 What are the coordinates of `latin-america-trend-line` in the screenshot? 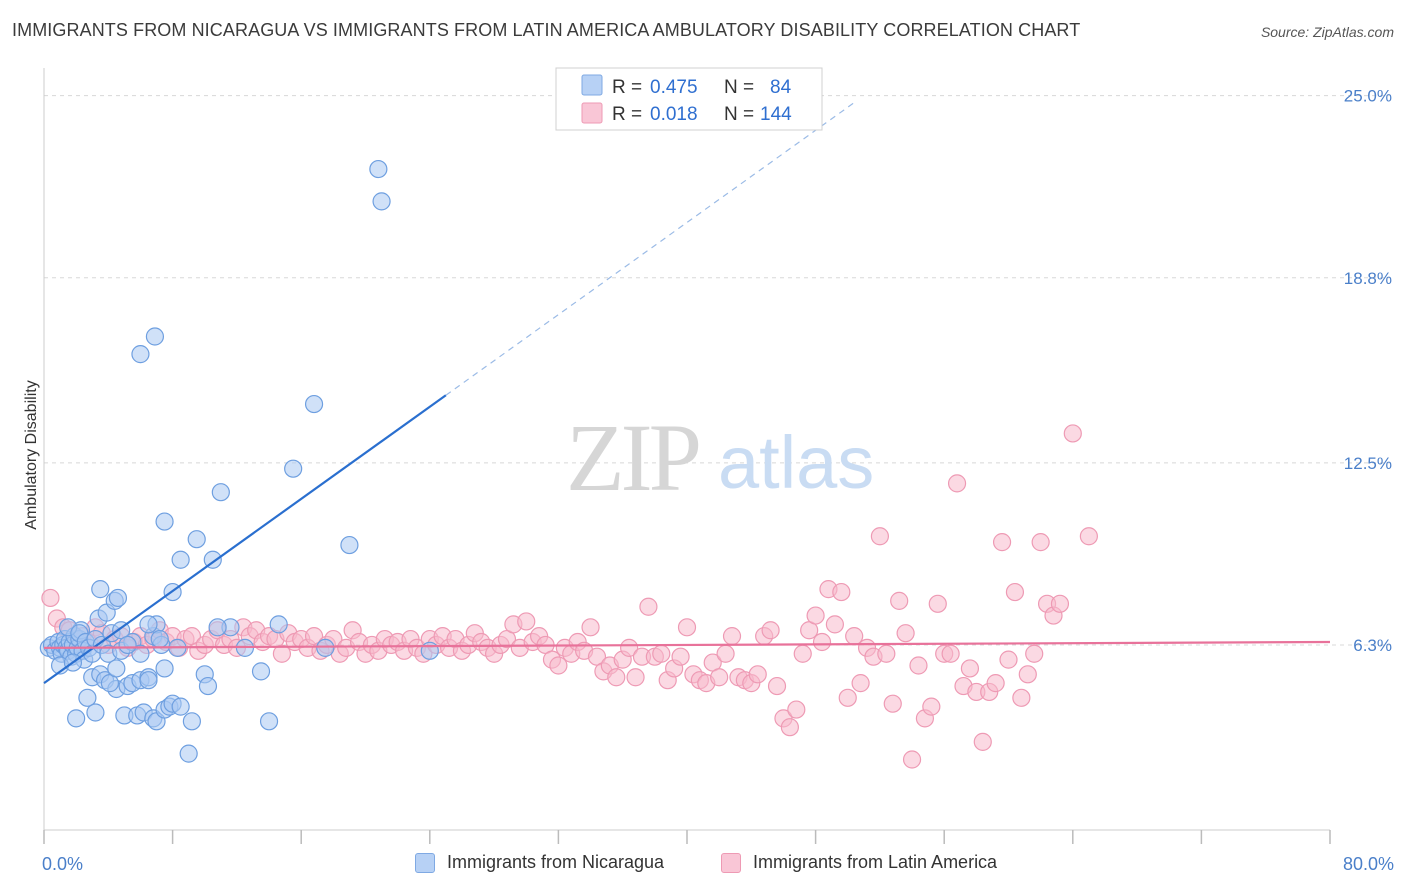 It's located at (687, 644).